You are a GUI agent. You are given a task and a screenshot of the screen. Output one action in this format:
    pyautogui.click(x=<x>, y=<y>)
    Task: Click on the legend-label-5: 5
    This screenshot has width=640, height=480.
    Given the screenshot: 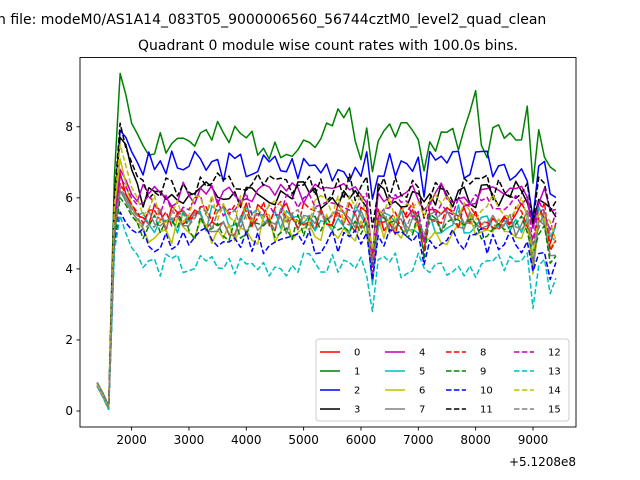 What is the action you would take?
    pyautogui.click(x=422, y=372)
    